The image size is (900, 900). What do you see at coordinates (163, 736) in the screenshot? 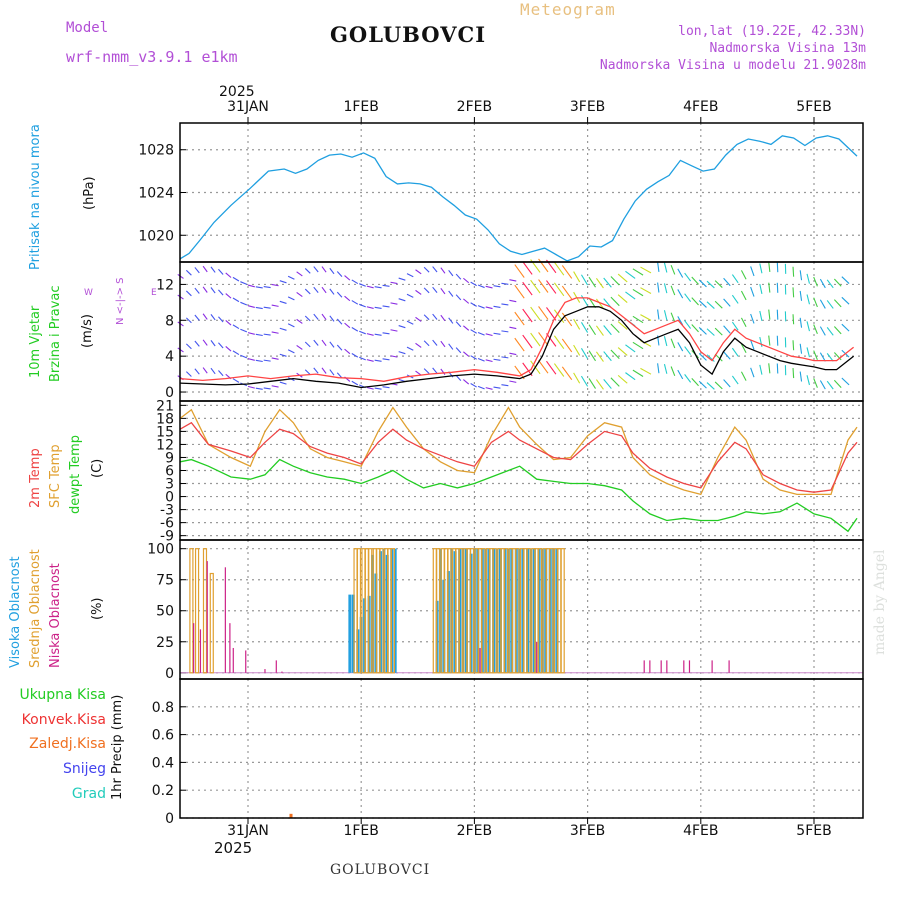
I see `y-tick-label: 0.6` at bounding box center [163, 736].